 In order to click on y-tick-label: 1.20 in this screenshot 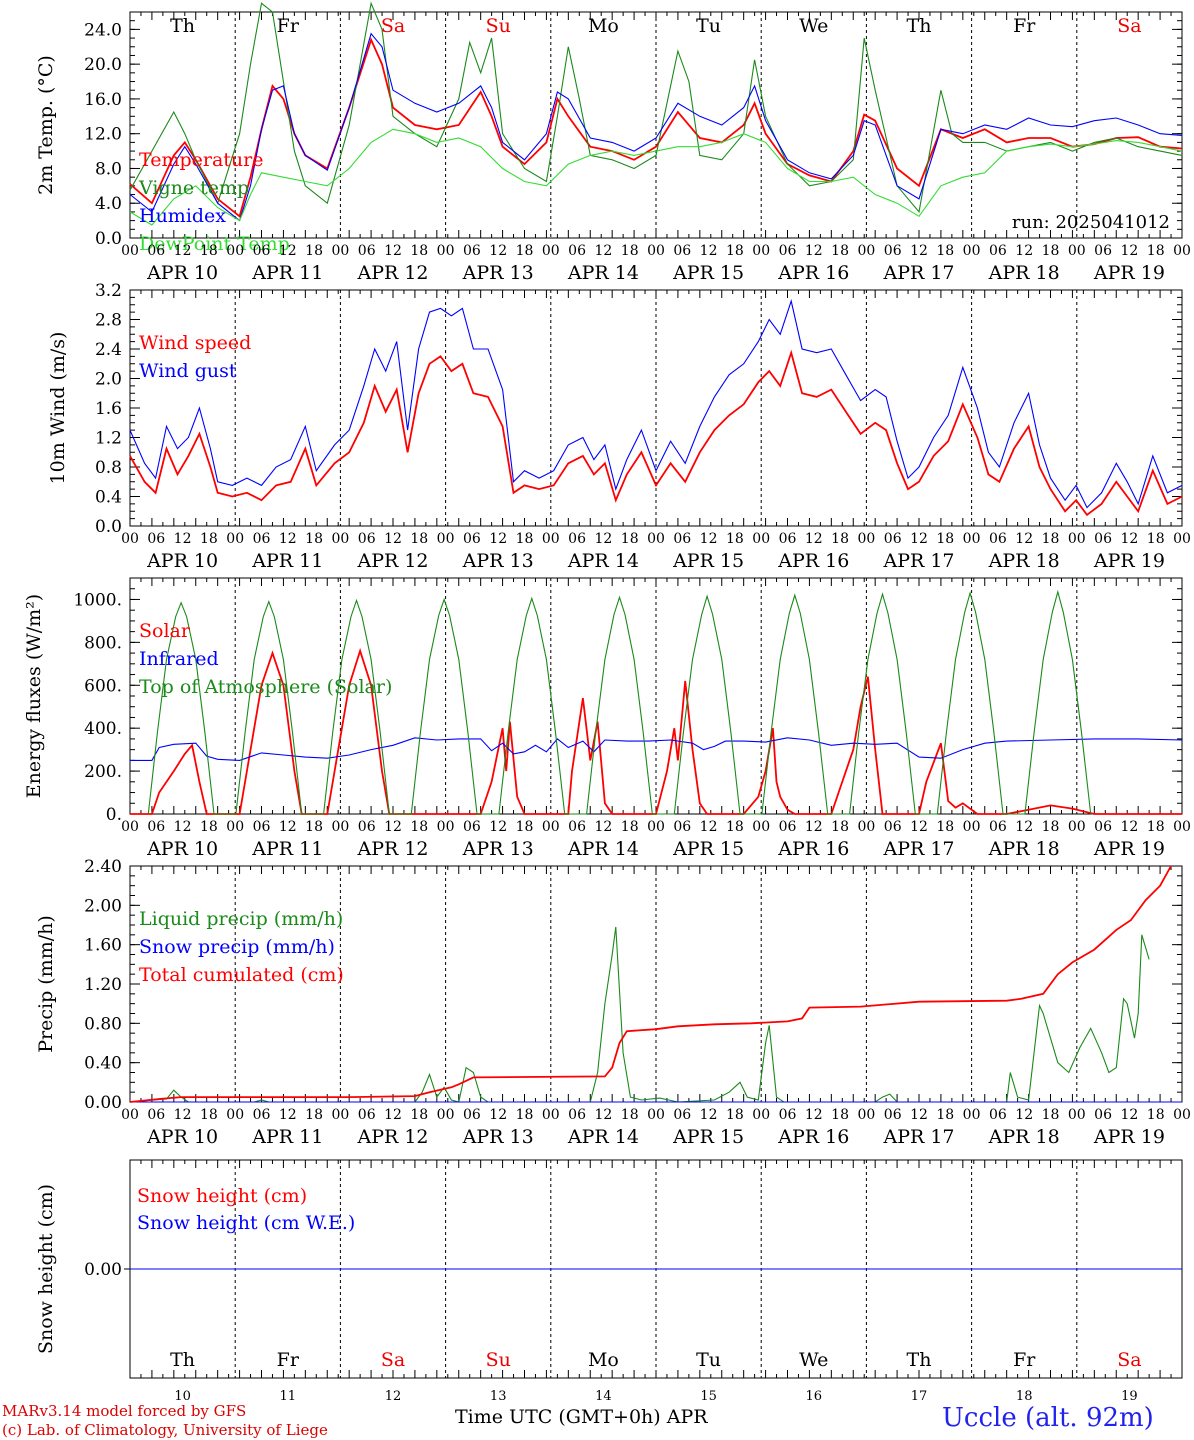, I will do `click(103, 985)`.